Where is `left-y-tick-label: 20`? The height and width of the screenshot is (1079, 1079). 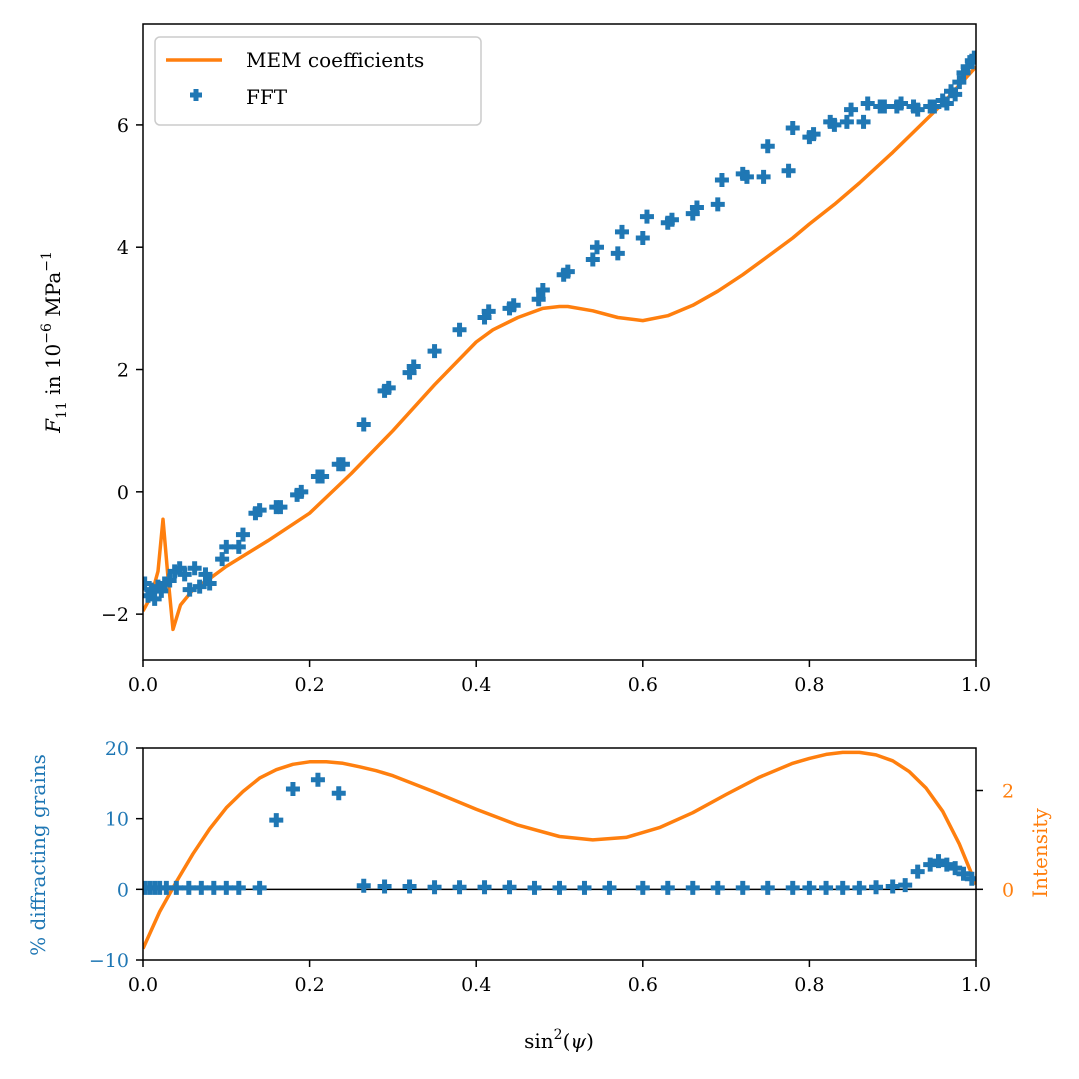 left-y-tick-label: 20 is located at coordinates (117, 749).